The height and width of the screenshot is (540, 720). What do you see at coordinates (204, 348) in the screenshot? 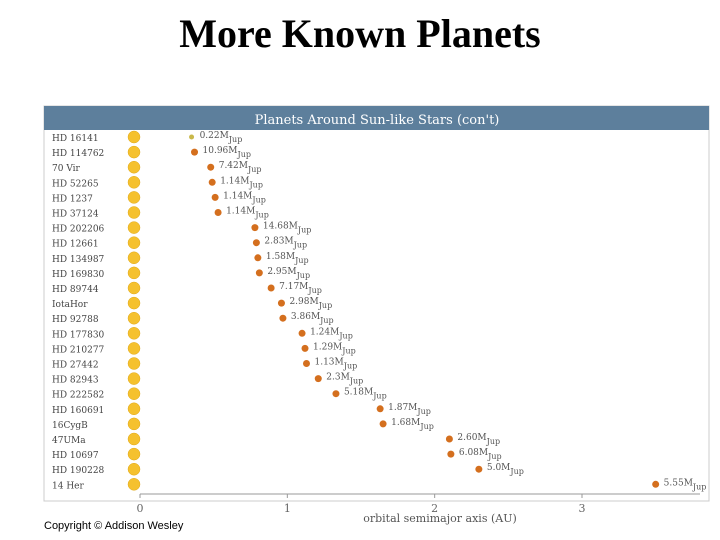
I see `planet-row: HD 210277 1.29MJup` at bounding box center [204, 348].